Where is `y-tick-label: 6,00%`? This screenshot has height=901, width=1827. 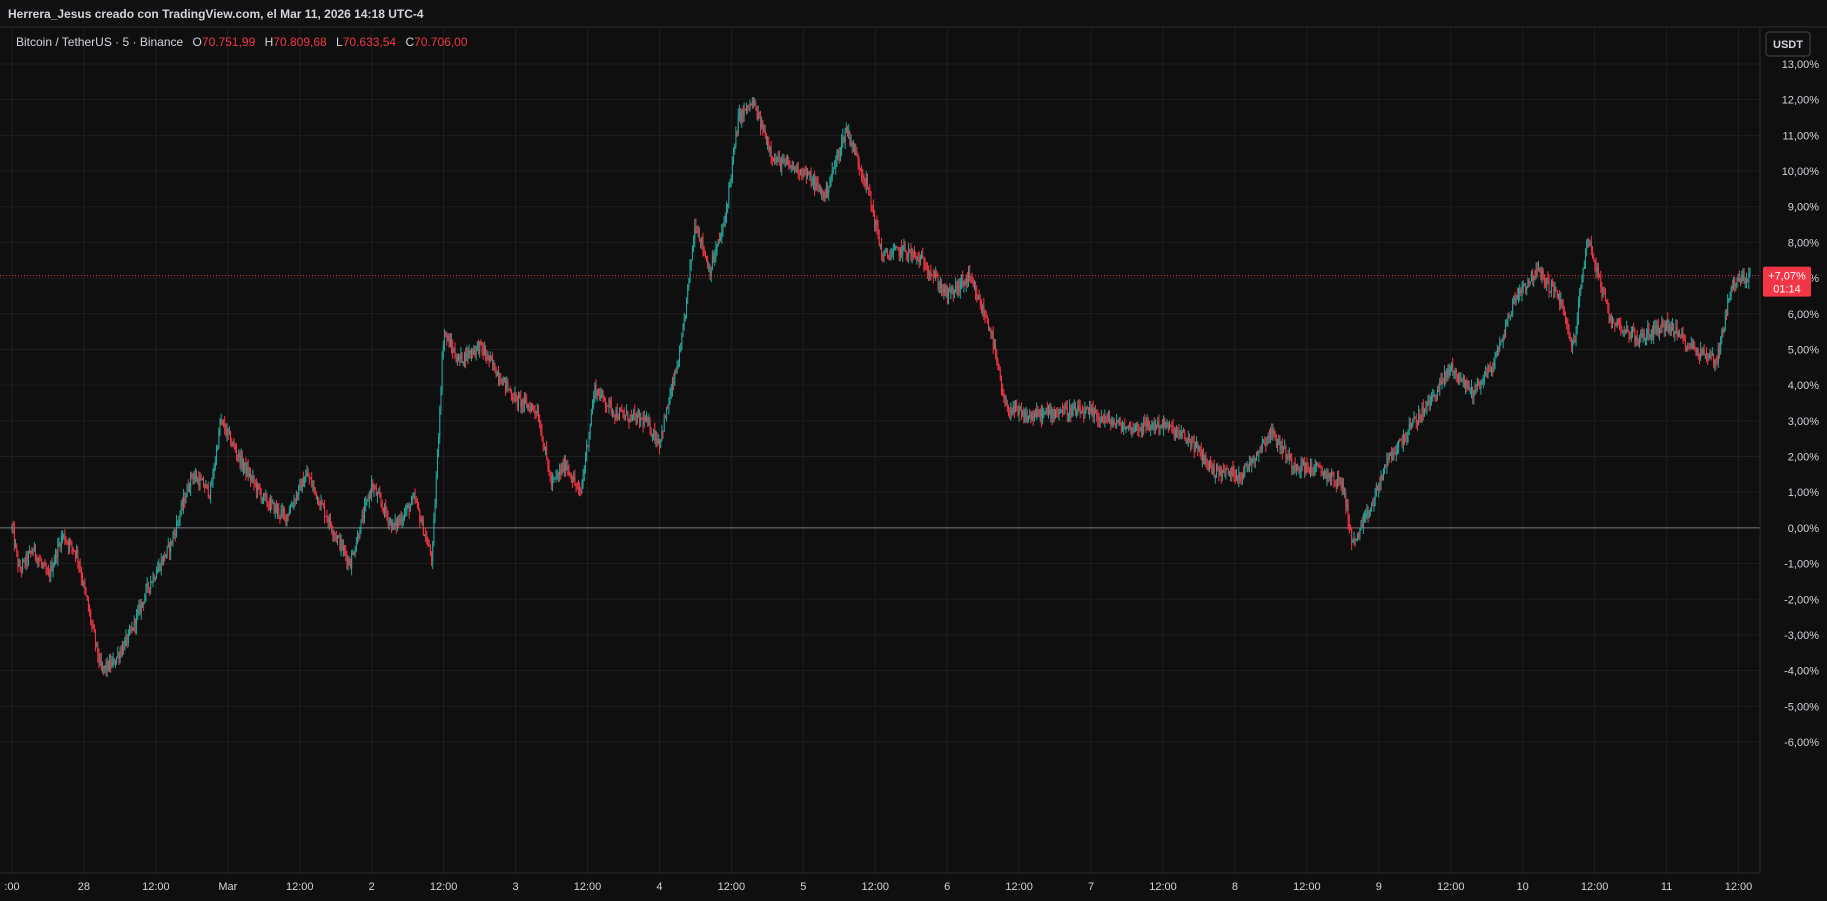
y-tick-label: 6,00% is located at coordinates (1803, 315).